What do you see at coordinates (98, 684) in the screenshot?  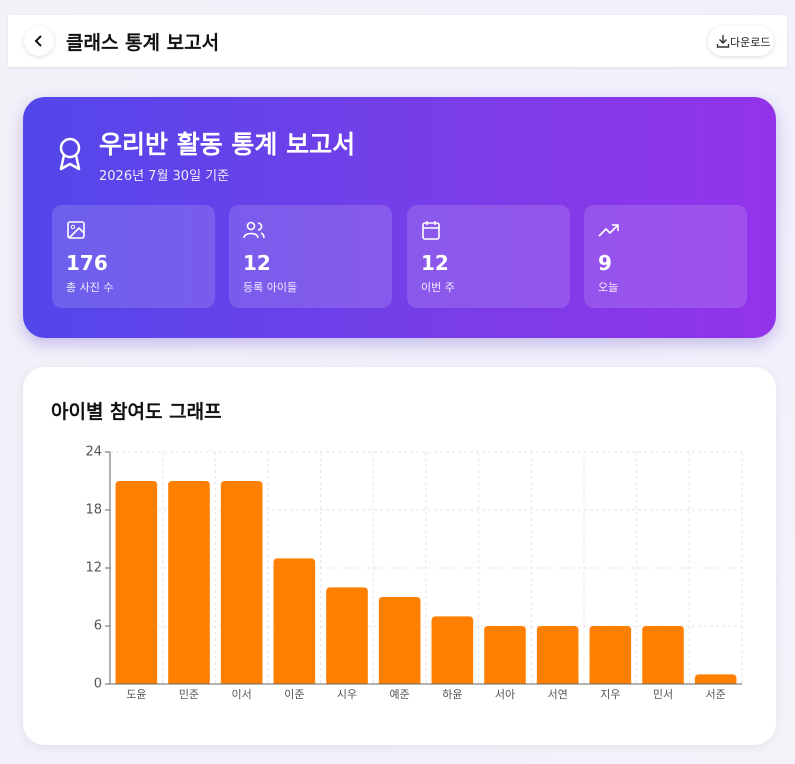 I see `y-tick-label: 0` at bounding box center [98, 684].